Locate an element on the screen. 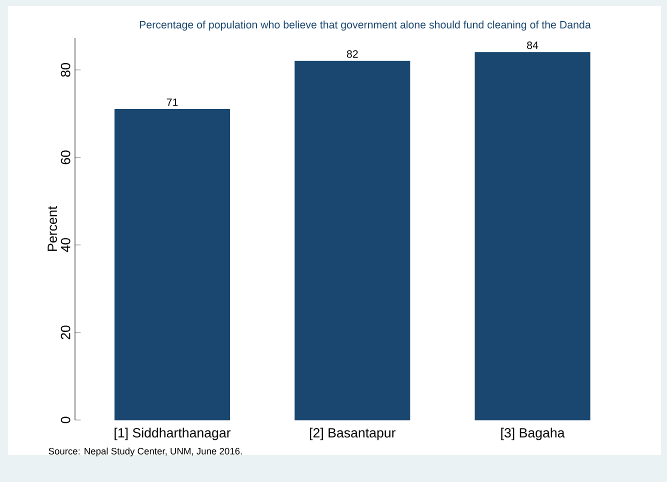 The height and width of the screenshot is (482, 667). data-label: 71 is located at coordinates (172, 102).